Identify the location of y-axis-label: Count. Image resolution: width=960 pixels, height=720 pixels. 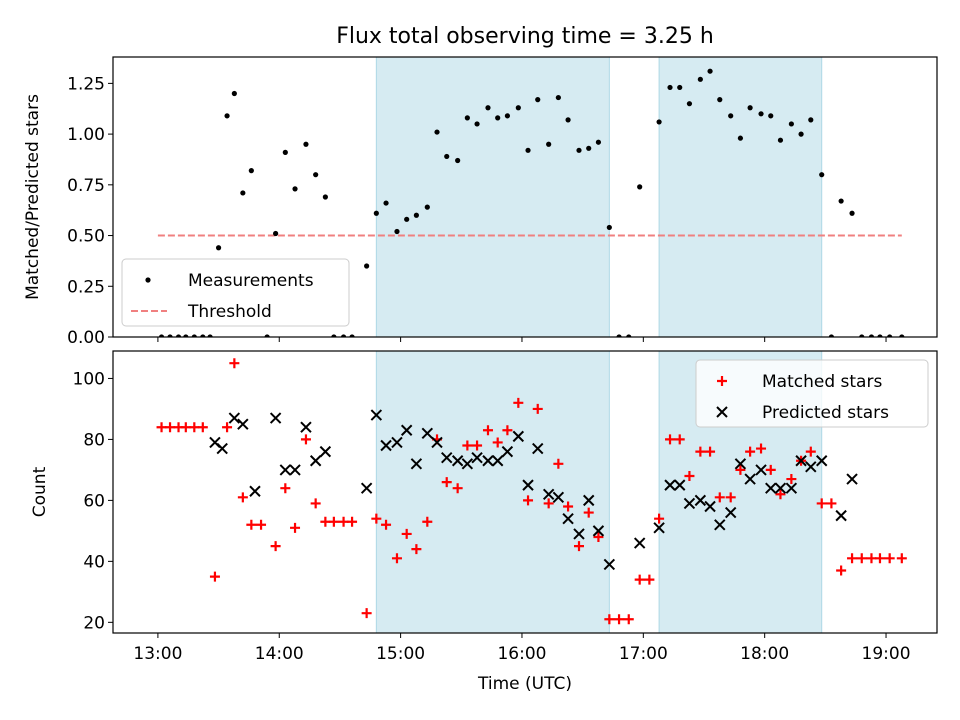
(40, 491).